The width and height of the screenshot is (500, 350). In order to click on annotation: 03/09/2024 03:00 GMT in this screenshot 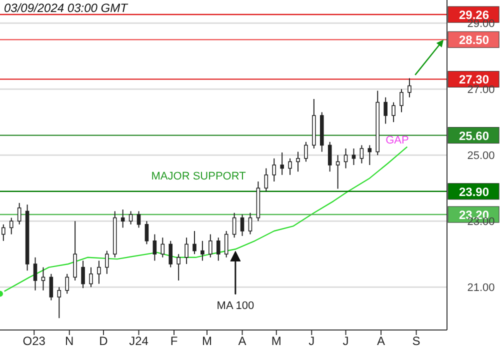, I will do `click(66, 8)`.